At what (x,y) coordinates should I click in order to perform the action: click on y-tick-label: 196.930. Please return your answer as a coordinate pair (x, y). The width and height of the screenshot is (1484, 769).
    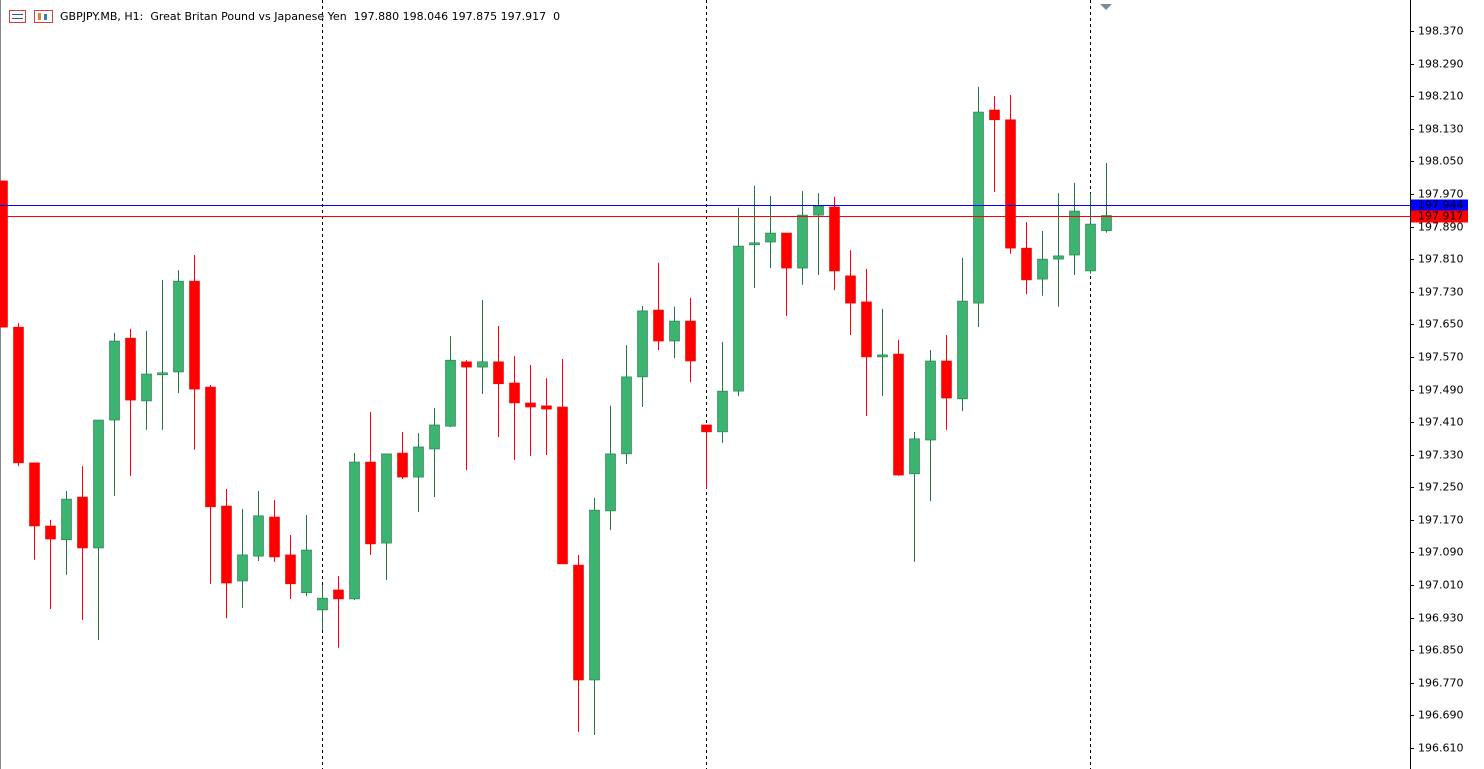
    Looking at the image, I should click on (1441, 618).